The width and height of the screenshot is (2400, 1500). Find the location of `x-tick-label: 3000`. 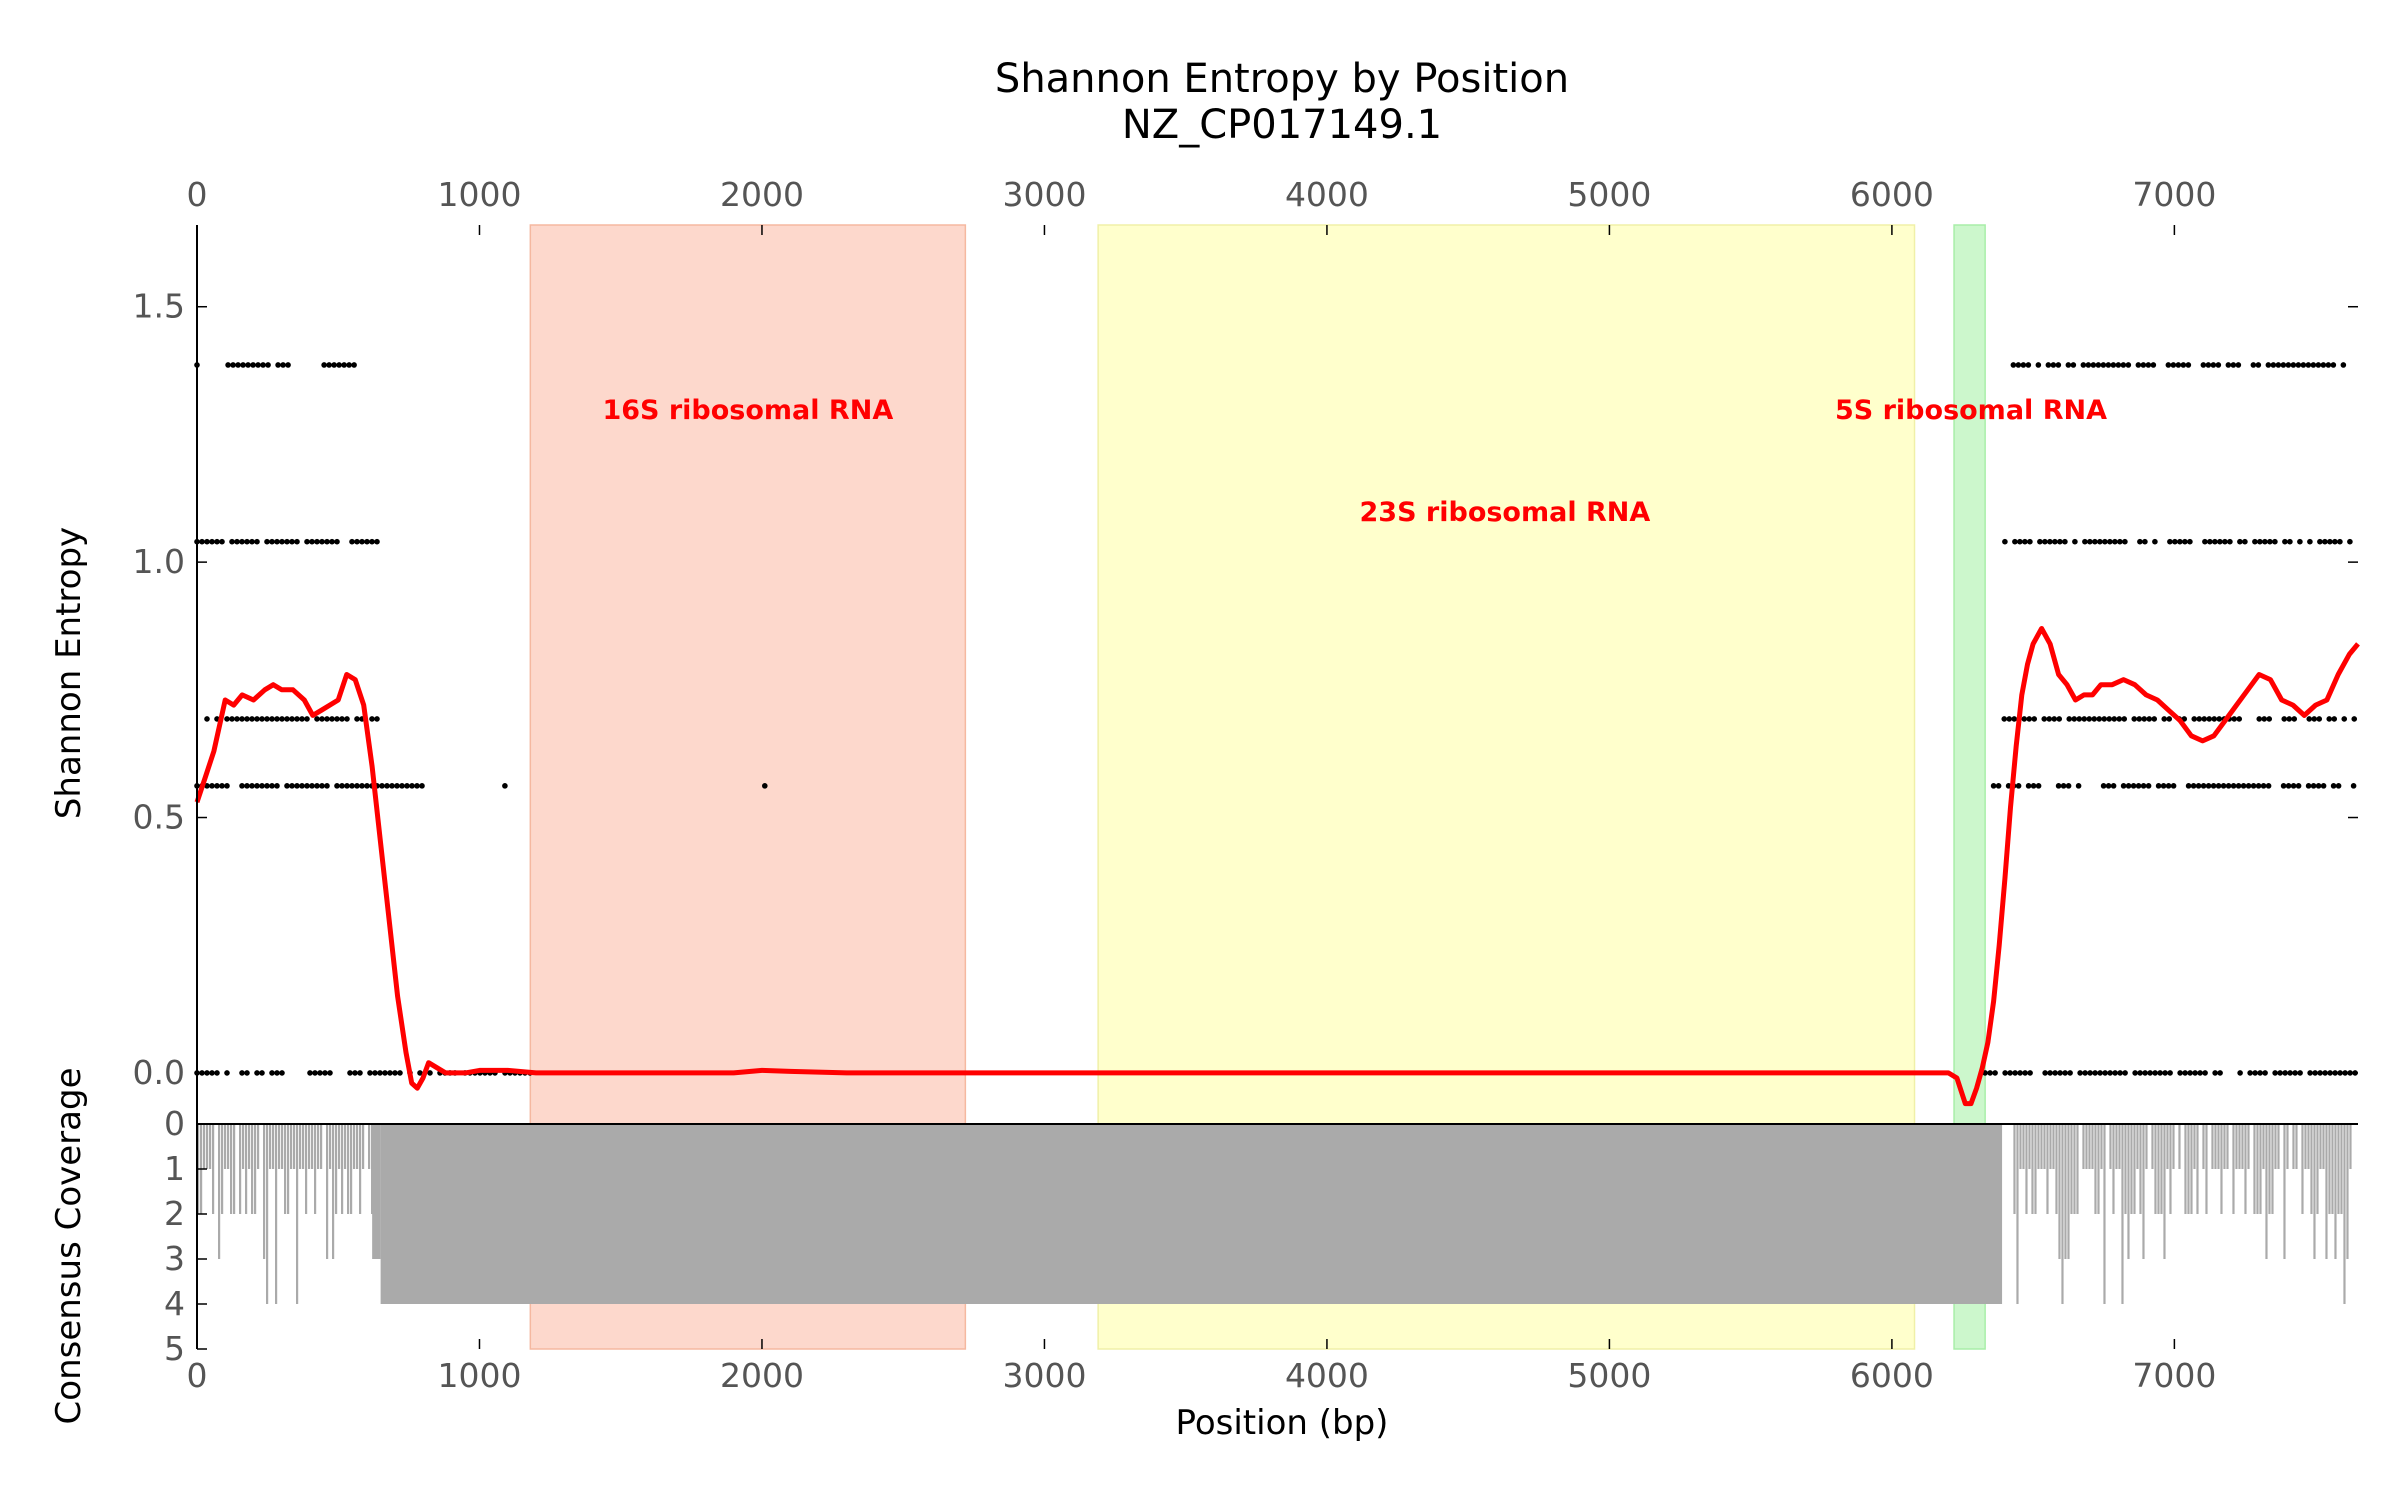

x-tick-label: 3000 is located at coordinates (1044, 1375).